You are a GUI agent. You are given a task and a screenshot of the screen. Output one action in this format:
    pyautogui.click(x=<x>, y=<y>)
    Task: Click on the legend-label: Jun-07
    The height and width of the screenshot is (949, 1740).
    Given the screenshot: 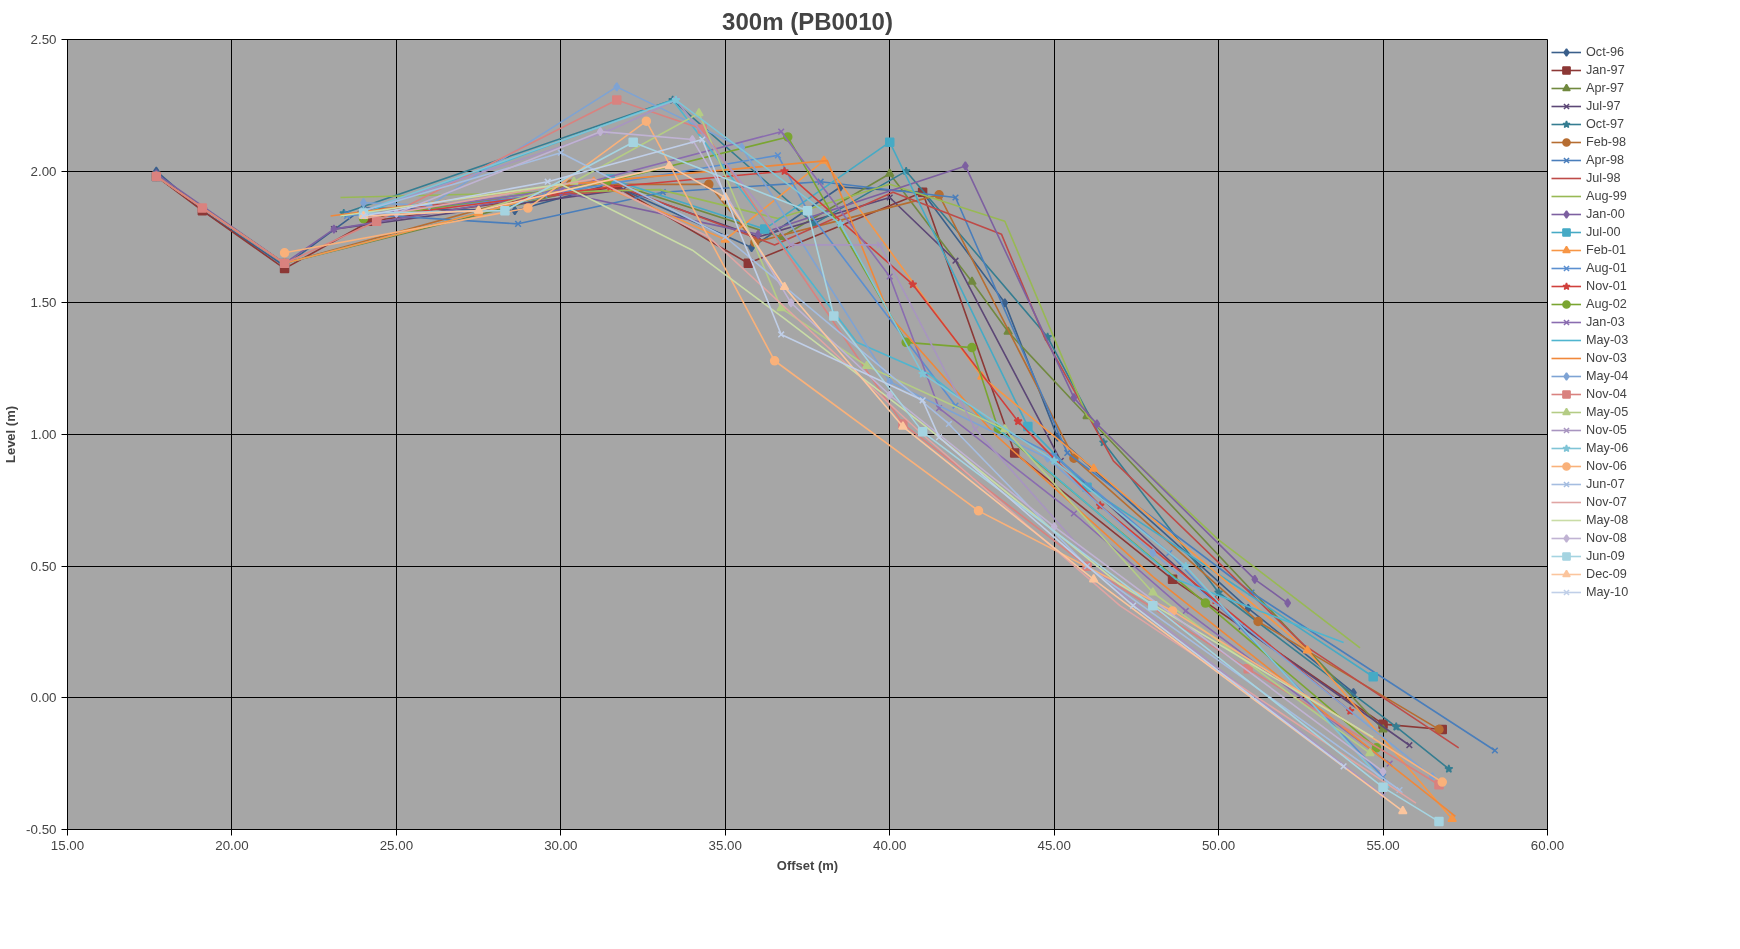 What is the action you would take?
    pyautogui.click(x=1605, y=484)
    